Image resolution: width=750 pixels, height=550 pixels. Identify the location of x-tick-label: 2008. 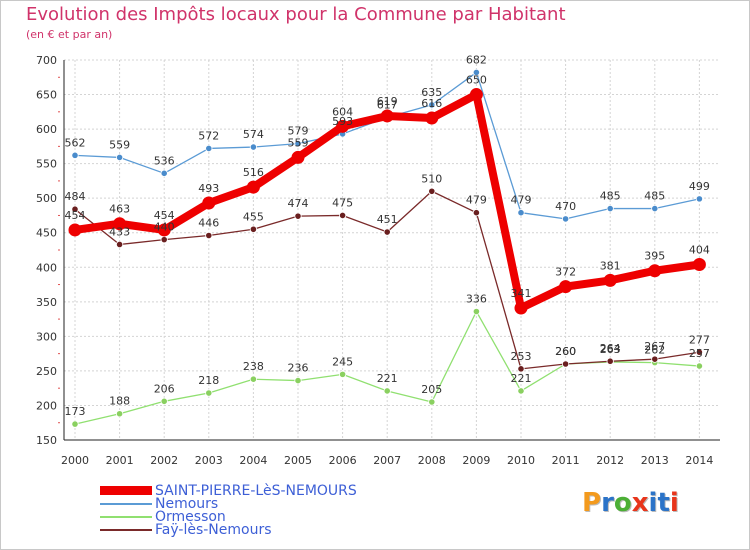
(432, 460).